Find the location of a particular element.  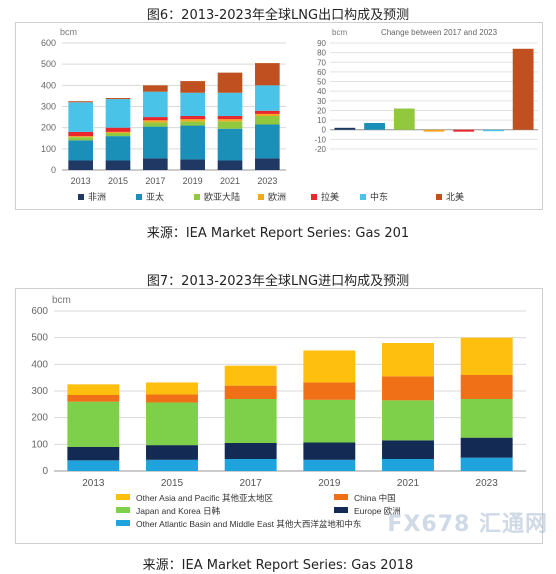

y-tick-label: 50 is located at coordinates (321, 82).